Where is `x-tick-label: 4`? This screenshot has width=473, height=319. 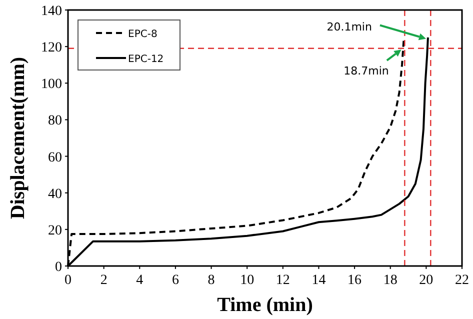 x-tick-label: 4 is located at coordinates (140, 280).